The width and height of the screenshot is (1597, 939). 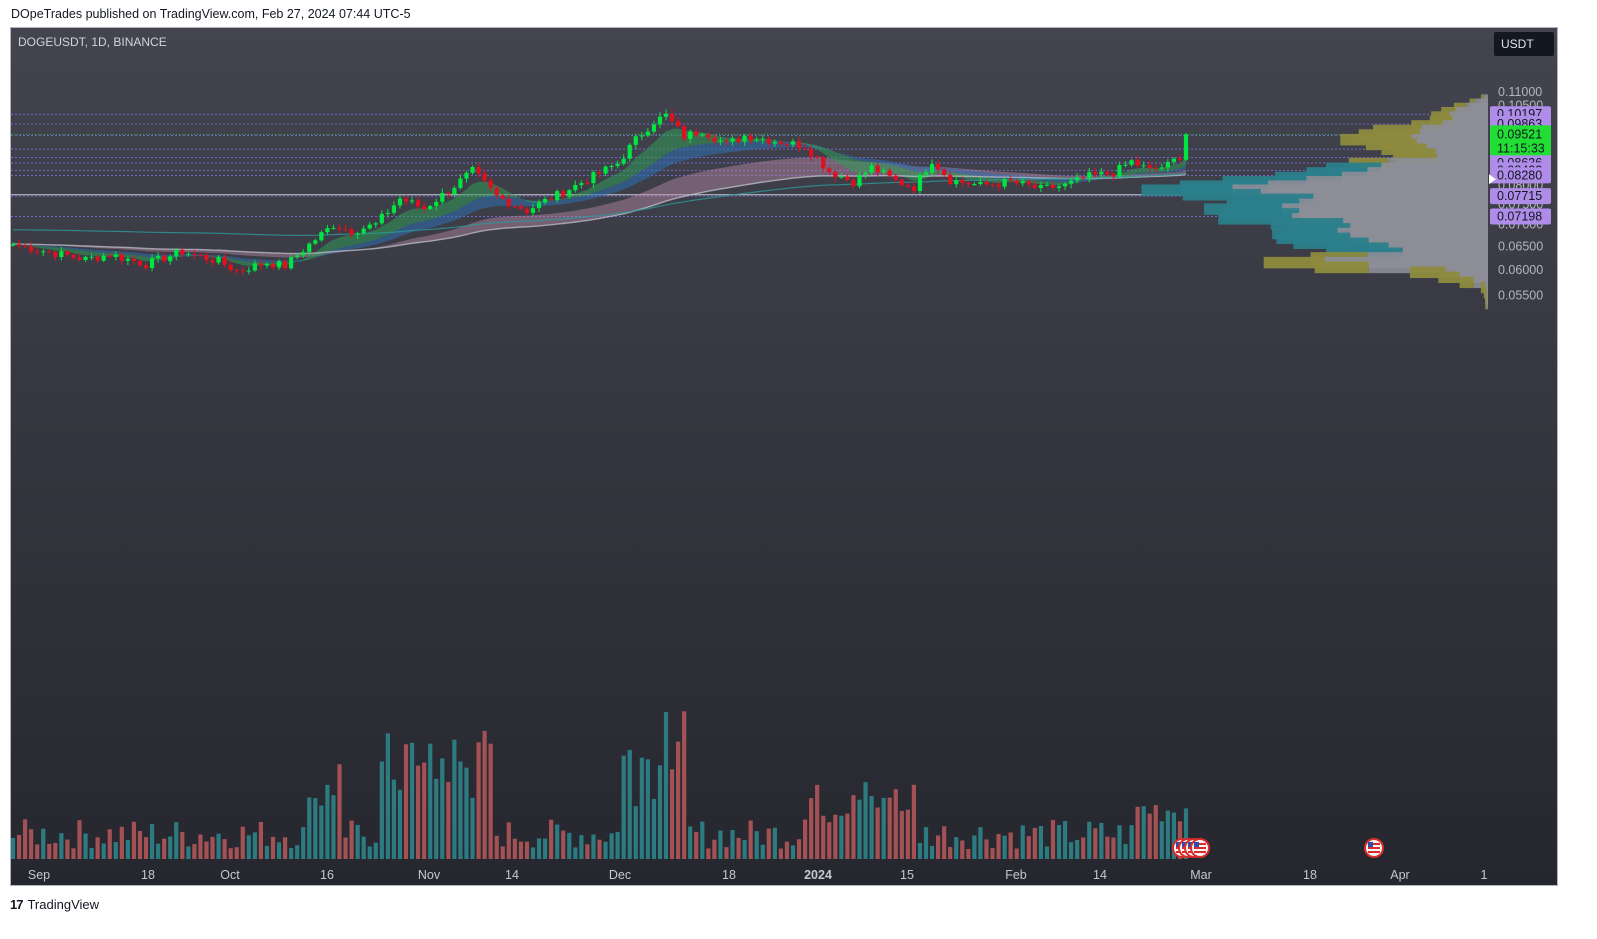 I want to click on time-tick-label: Dec, so click(x=620, y=875).